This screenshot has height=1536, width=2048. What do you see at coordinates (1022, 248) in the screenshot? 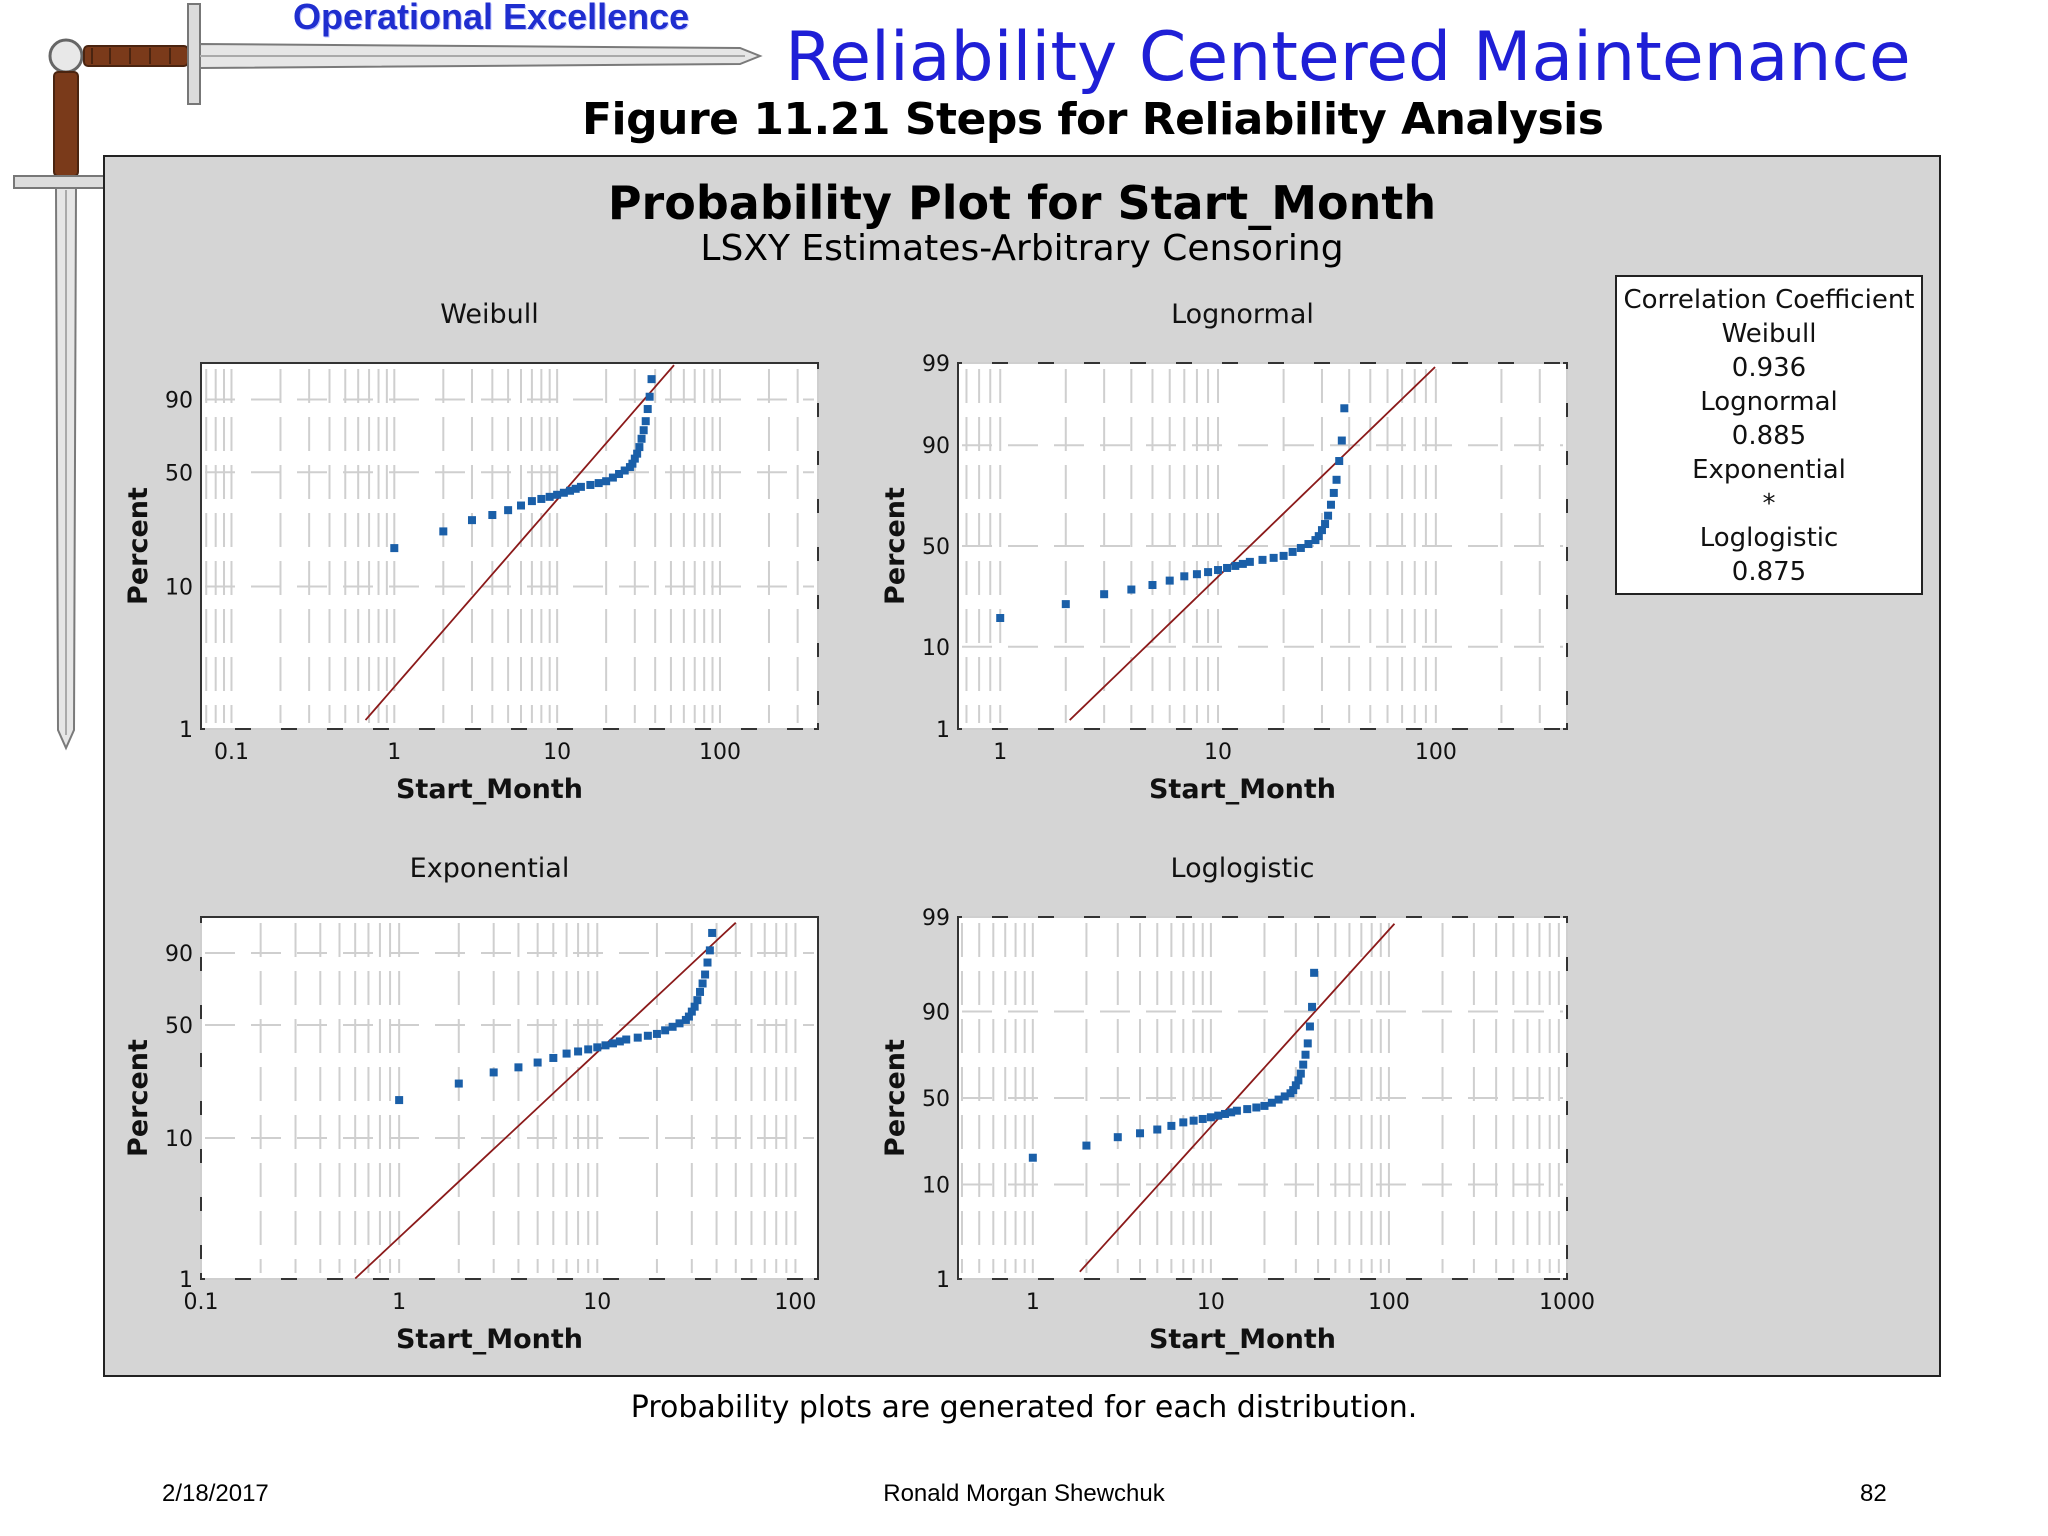
I see `chart-subtitle: LSXY Estimates-Arbitrary Censoring` at bounding box center [1022, 248].